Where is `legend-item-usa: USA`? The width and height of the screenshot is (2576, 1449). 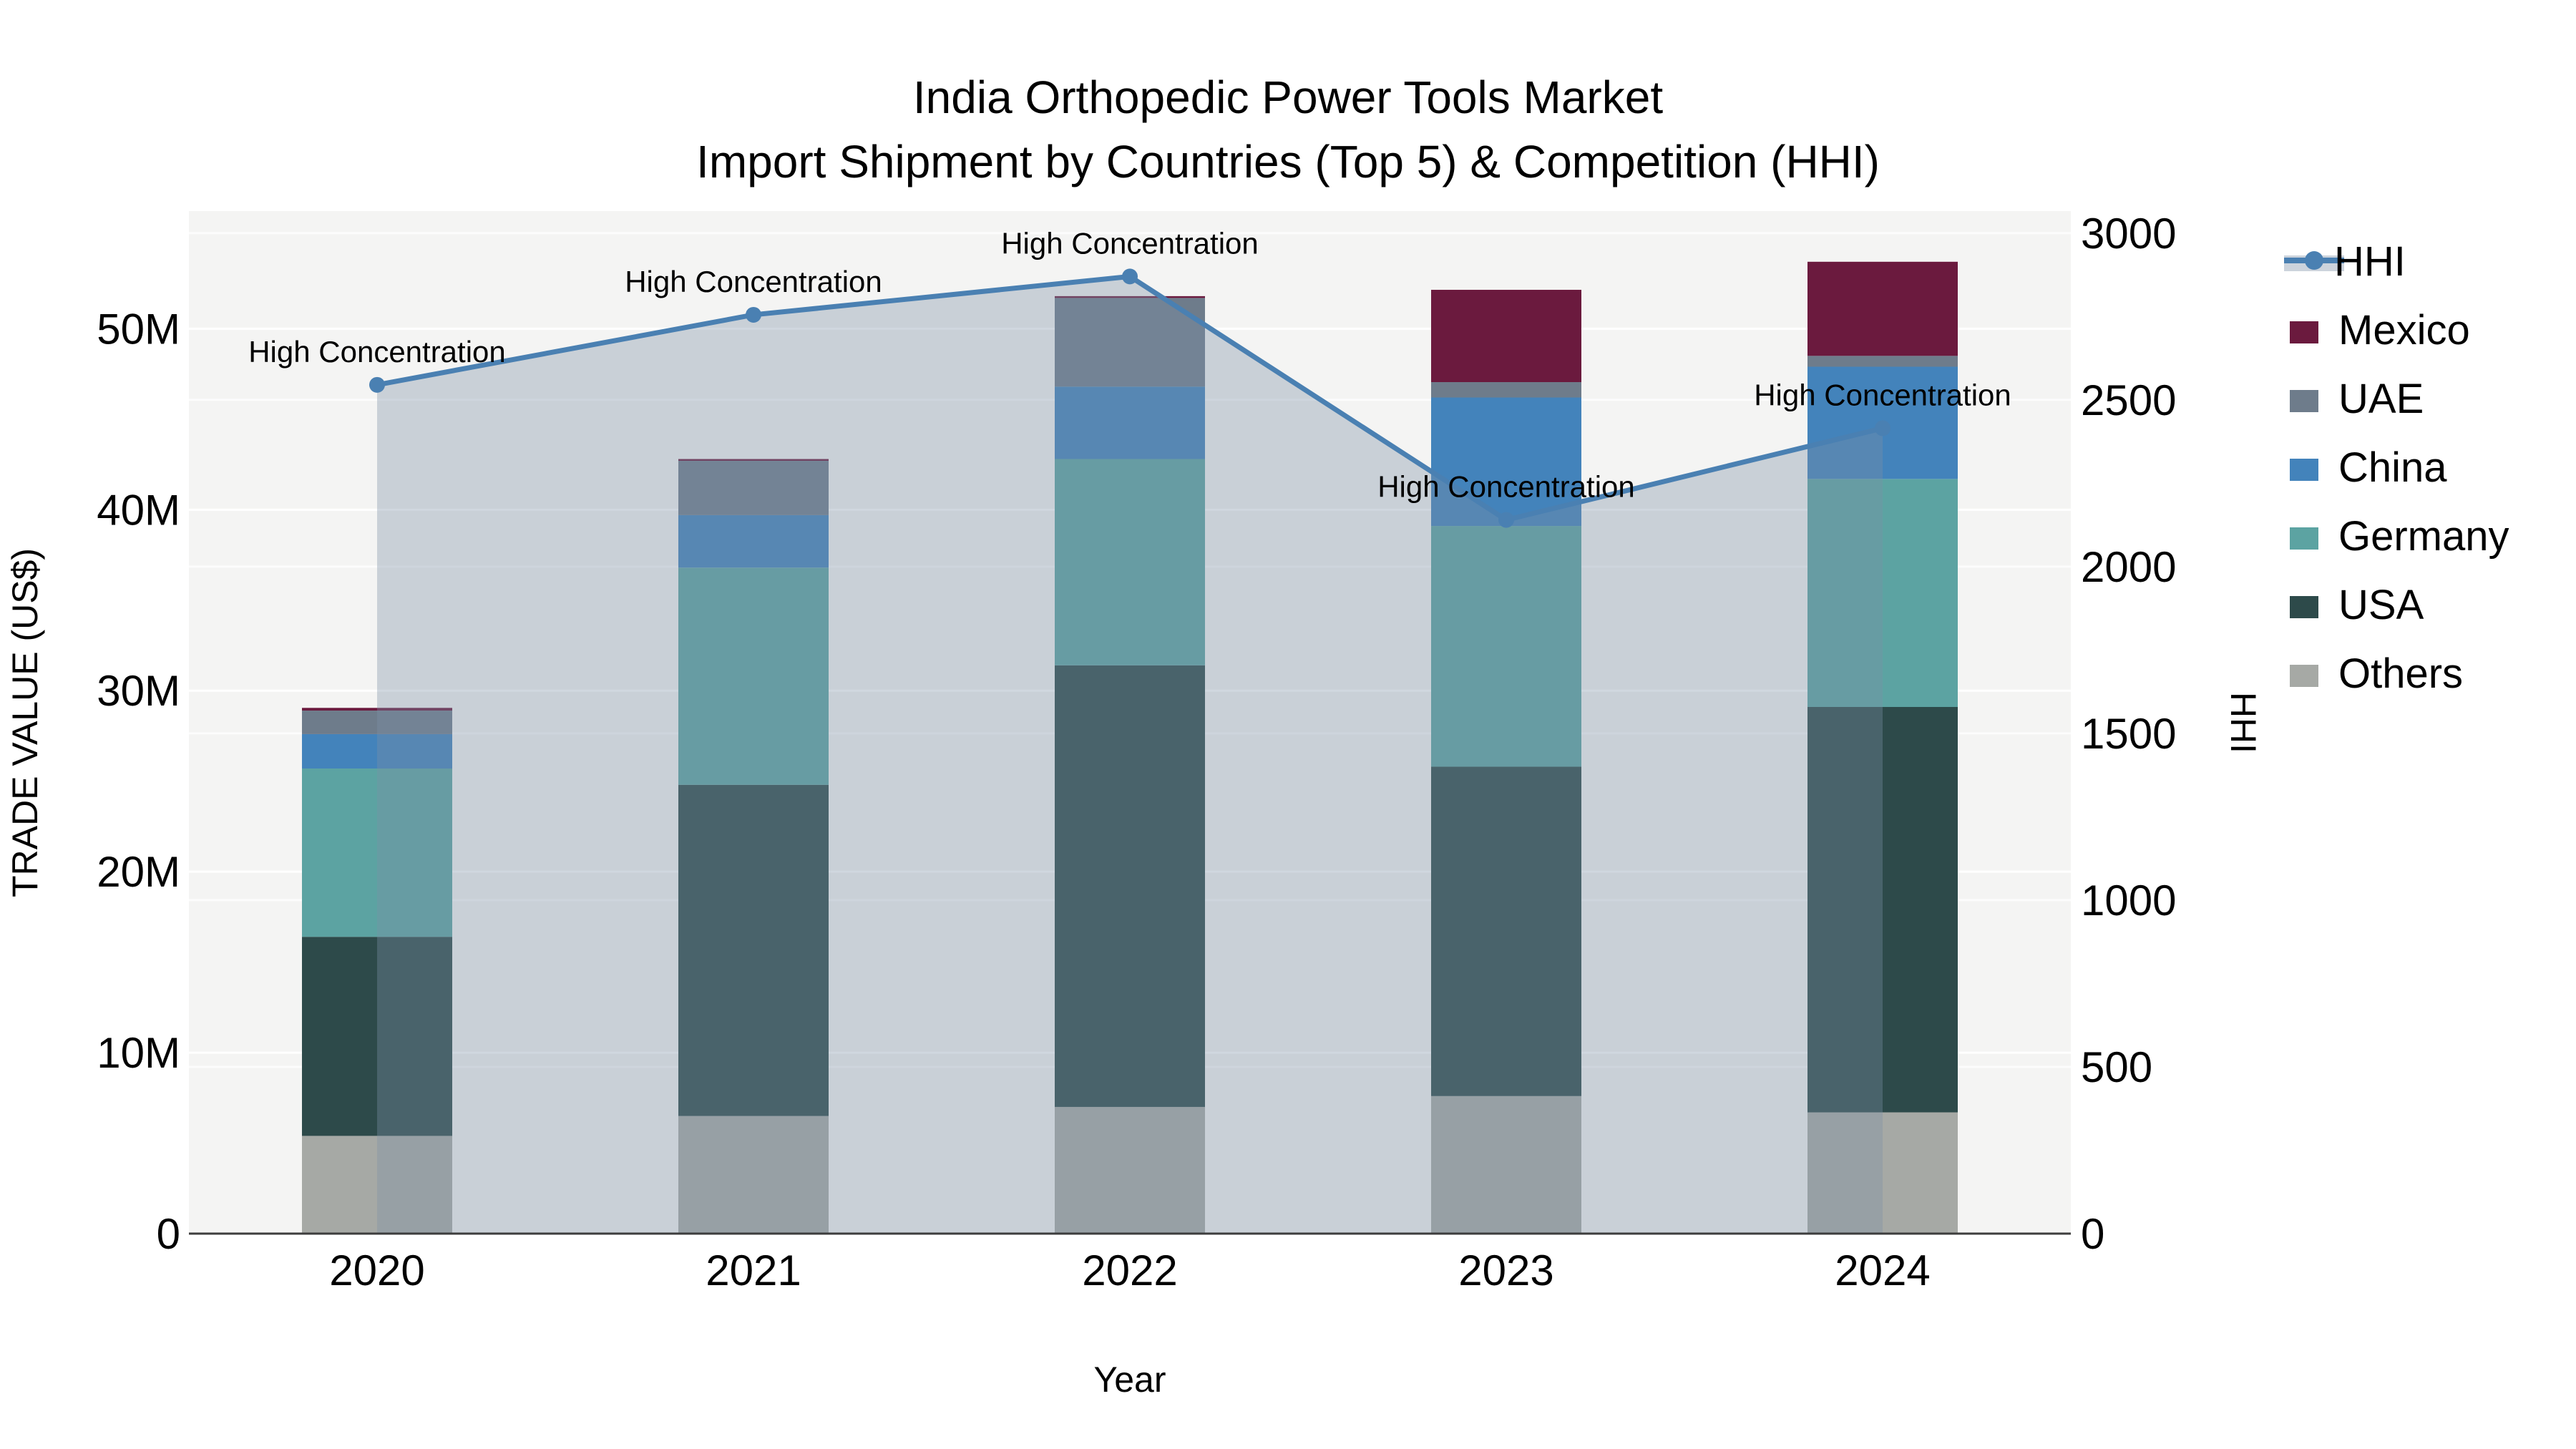
legend-item-usa: USA is located at coordinates (2357, 605).